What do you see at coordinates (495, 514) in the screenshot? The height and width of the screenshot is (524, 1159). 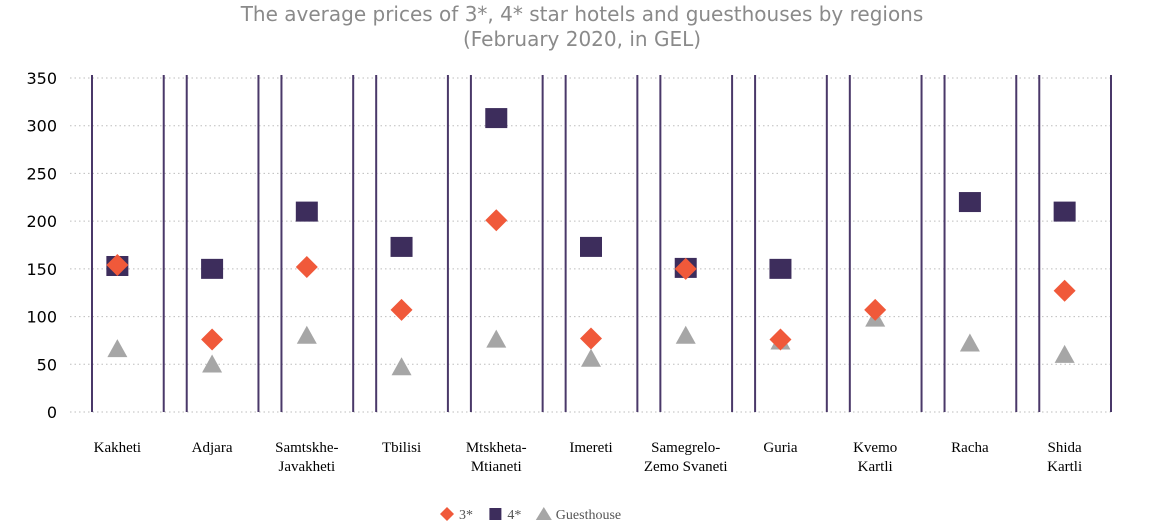 I see `legend-swatch-4-star` at bounding box center [495, 514].